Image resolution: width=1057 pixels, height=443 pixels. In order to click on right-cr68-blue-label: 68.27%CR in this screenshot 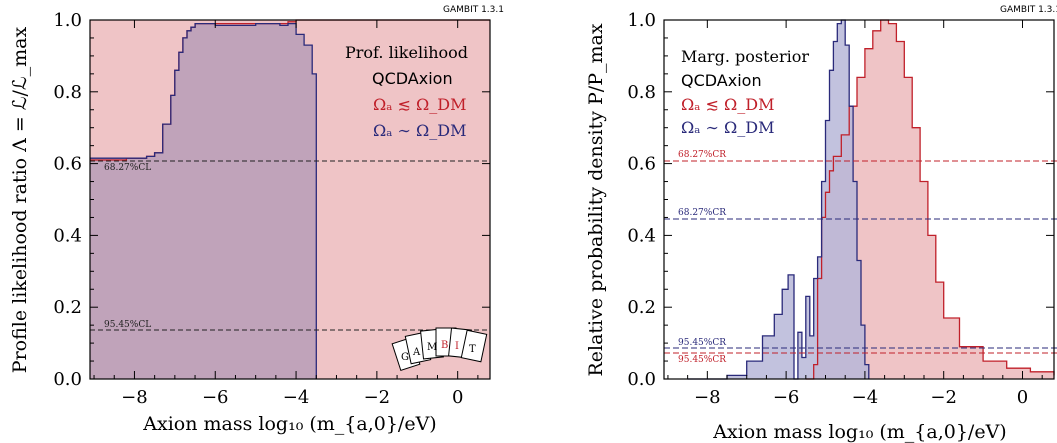, I will do `click(702, 213)`.